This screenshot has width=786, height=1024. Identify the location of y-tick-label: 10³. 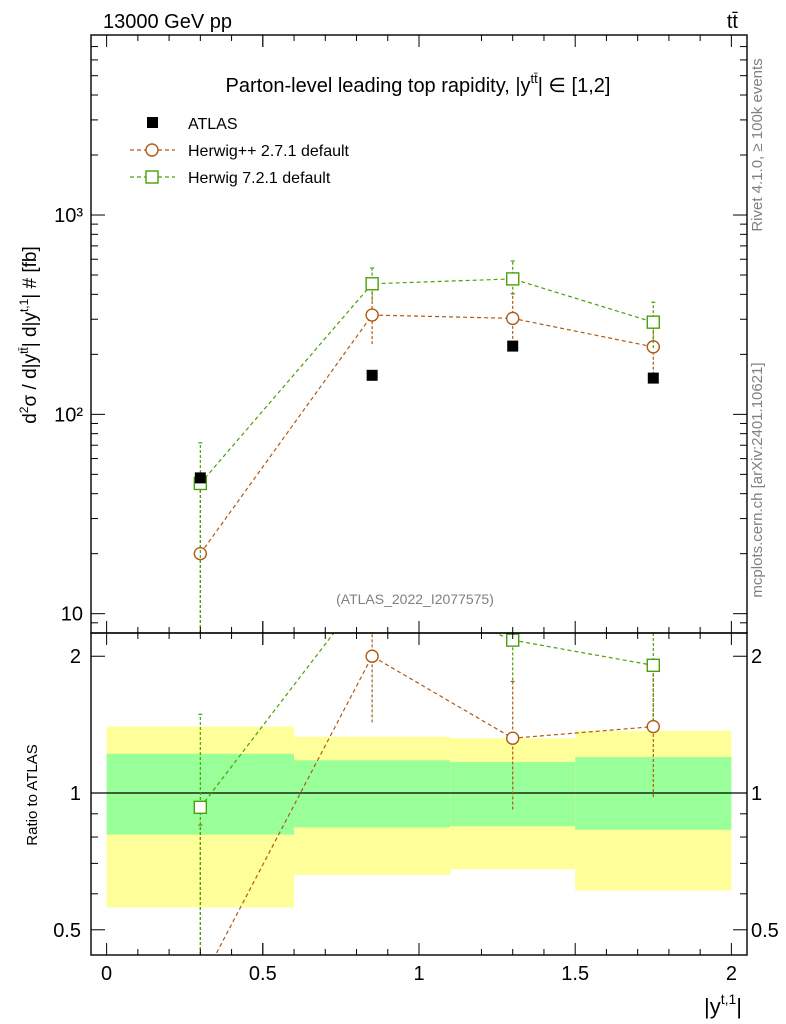
(68, 216).